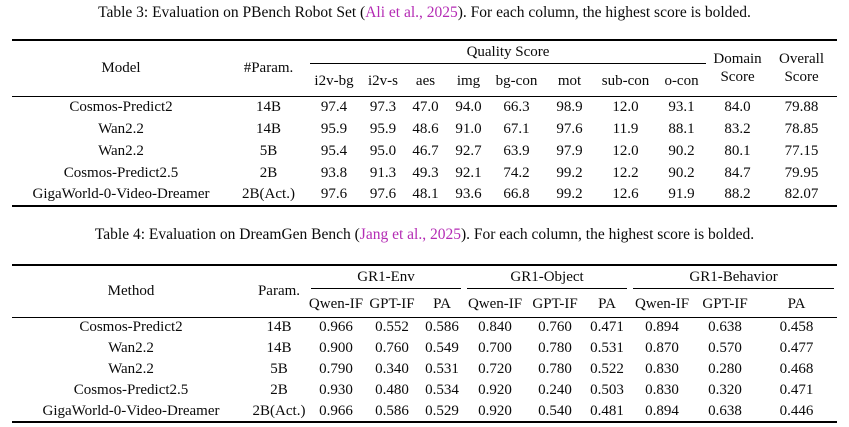 The image size is (849, 427). Describe the element at coordinates (425, 194) in the screenshot. I see `score-cell: 48.1` at that location.